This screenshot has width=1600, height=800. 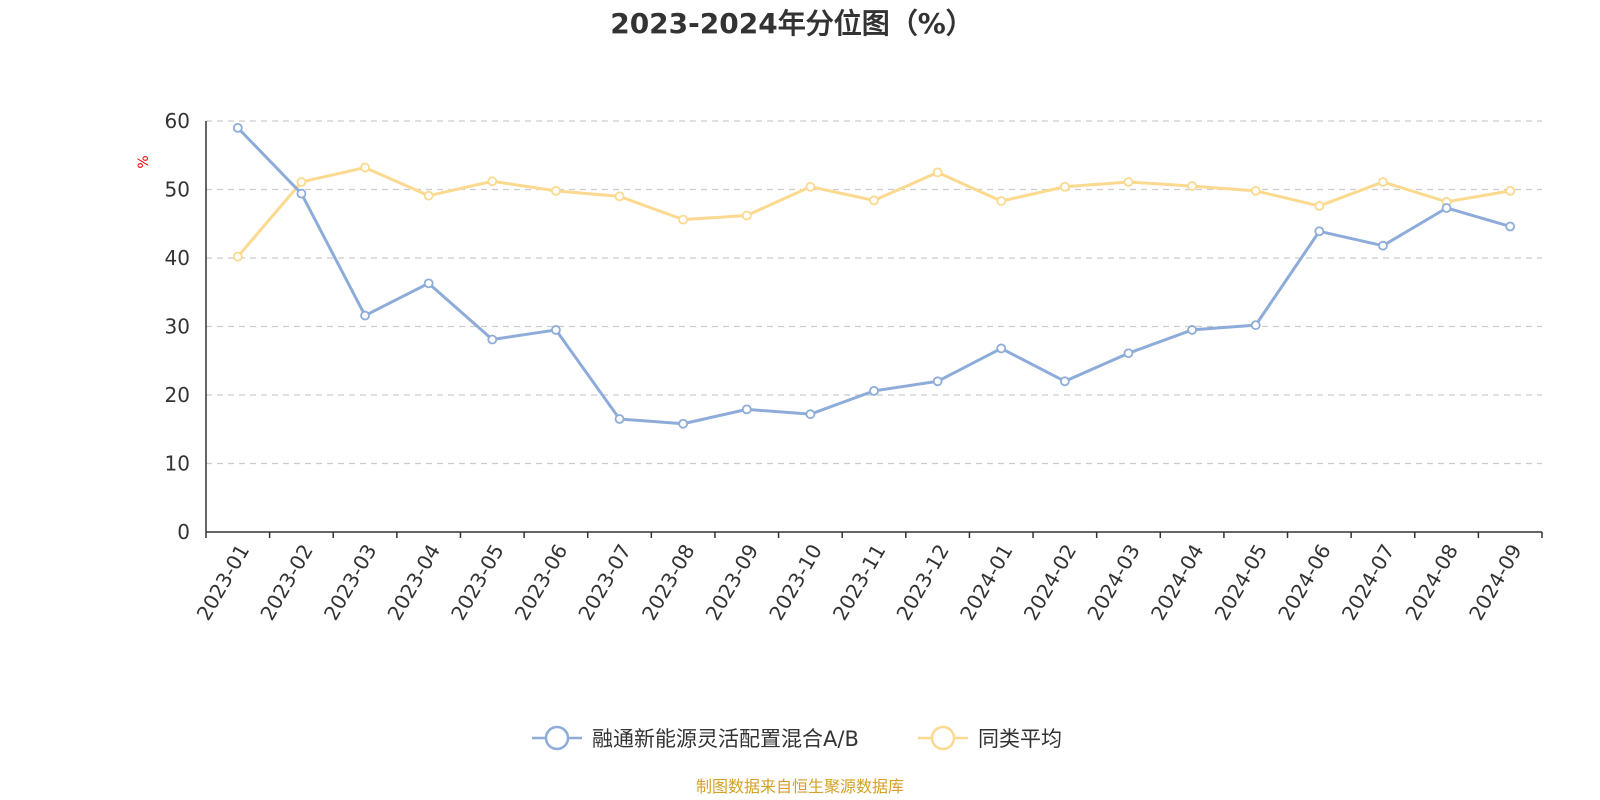 What do you see at coordinates (1431, 582) in the screenshot?
I see `x-tick-label: 2024-08` at bounding box center [1431, 582].